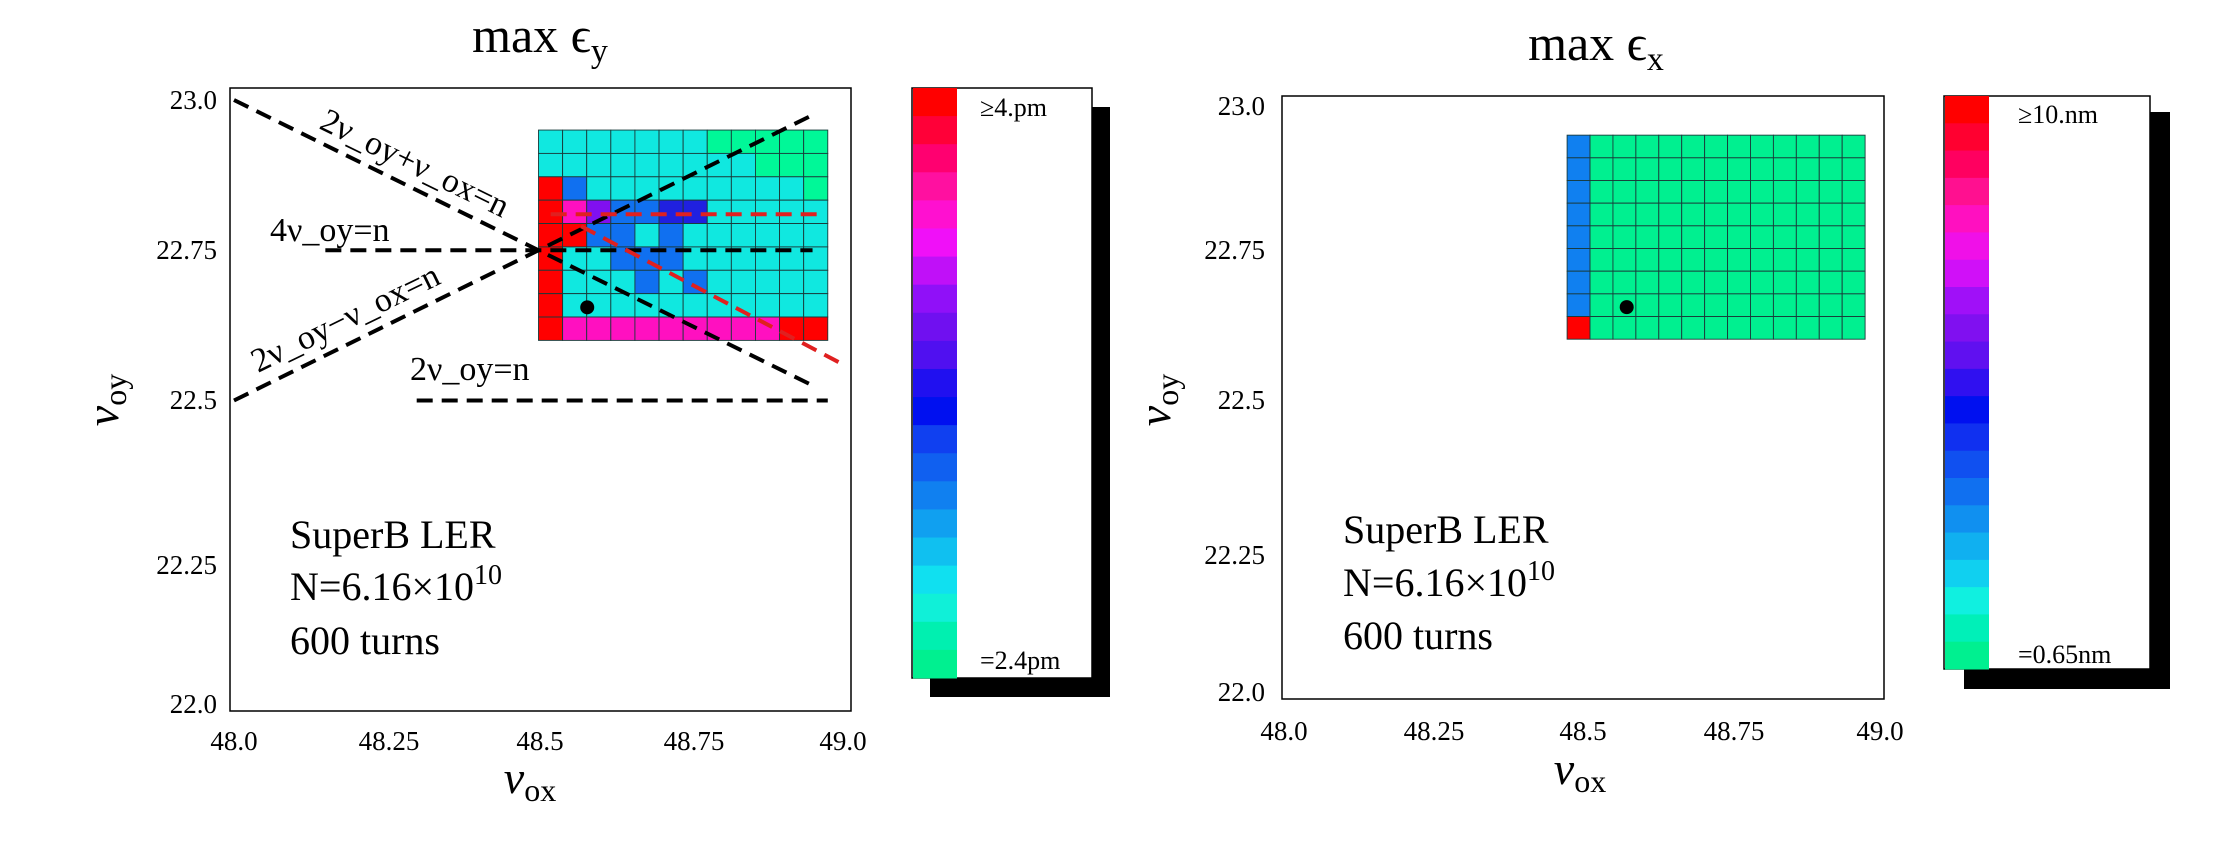 The image size is (2223, 865). What do you see at coordinates (1234, 555) in the screenshot?
I see `y-tick-label: 22.25` at bounding box center [1234, 555].